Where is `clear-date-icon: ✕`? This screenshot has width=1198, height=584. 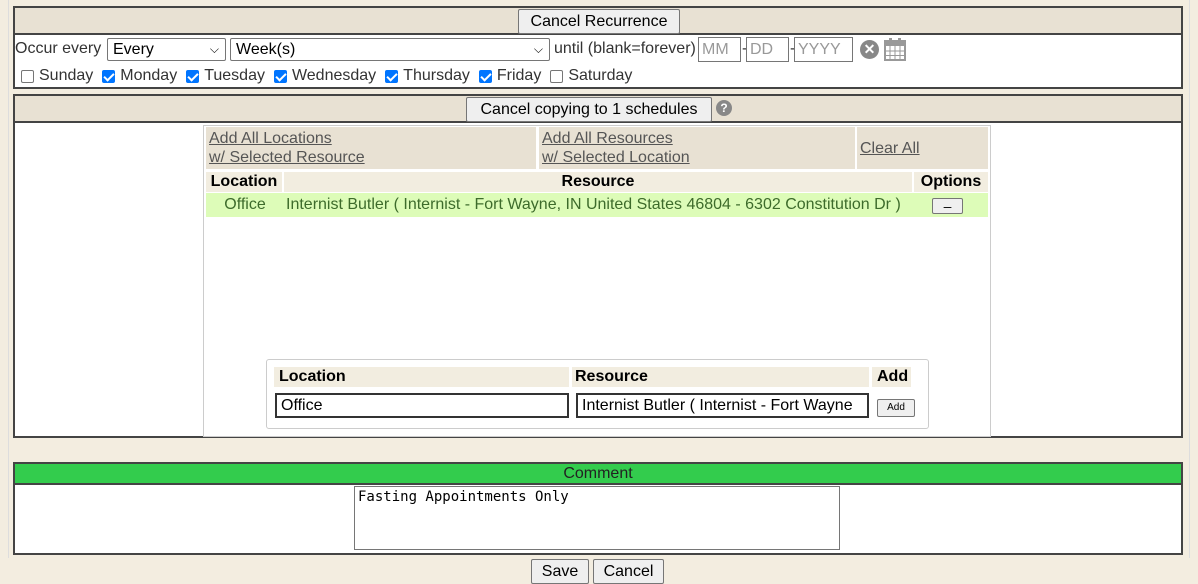
clear-date-icon: ✕ is located at coordinates (869, 49).